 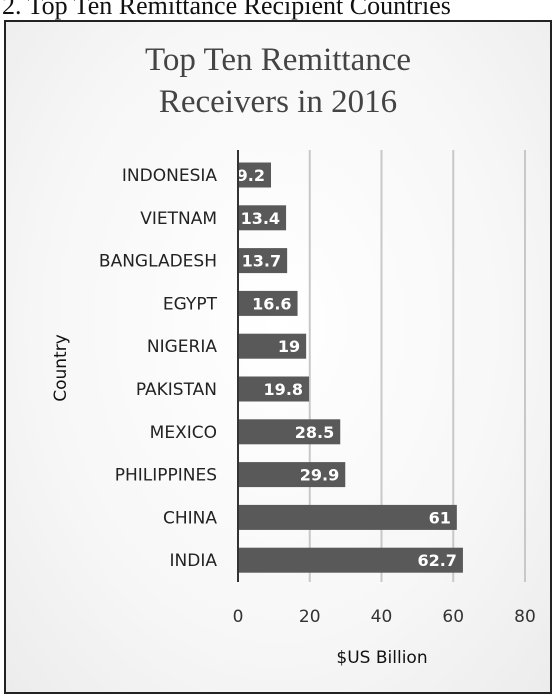 What do you see at coordinates (271, 303) in the screenshot?
I see `data-label: 16.6` at bounding box center [271, 303].